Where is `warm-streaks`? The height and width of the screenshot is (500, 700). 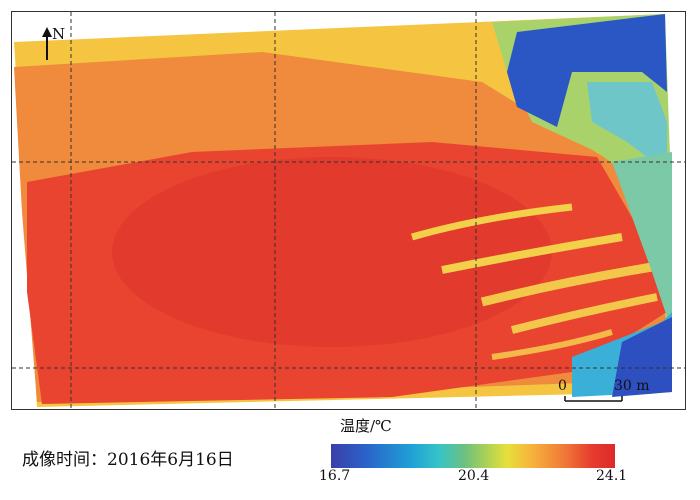
warm-streaks is located at coordinates (534, 281).